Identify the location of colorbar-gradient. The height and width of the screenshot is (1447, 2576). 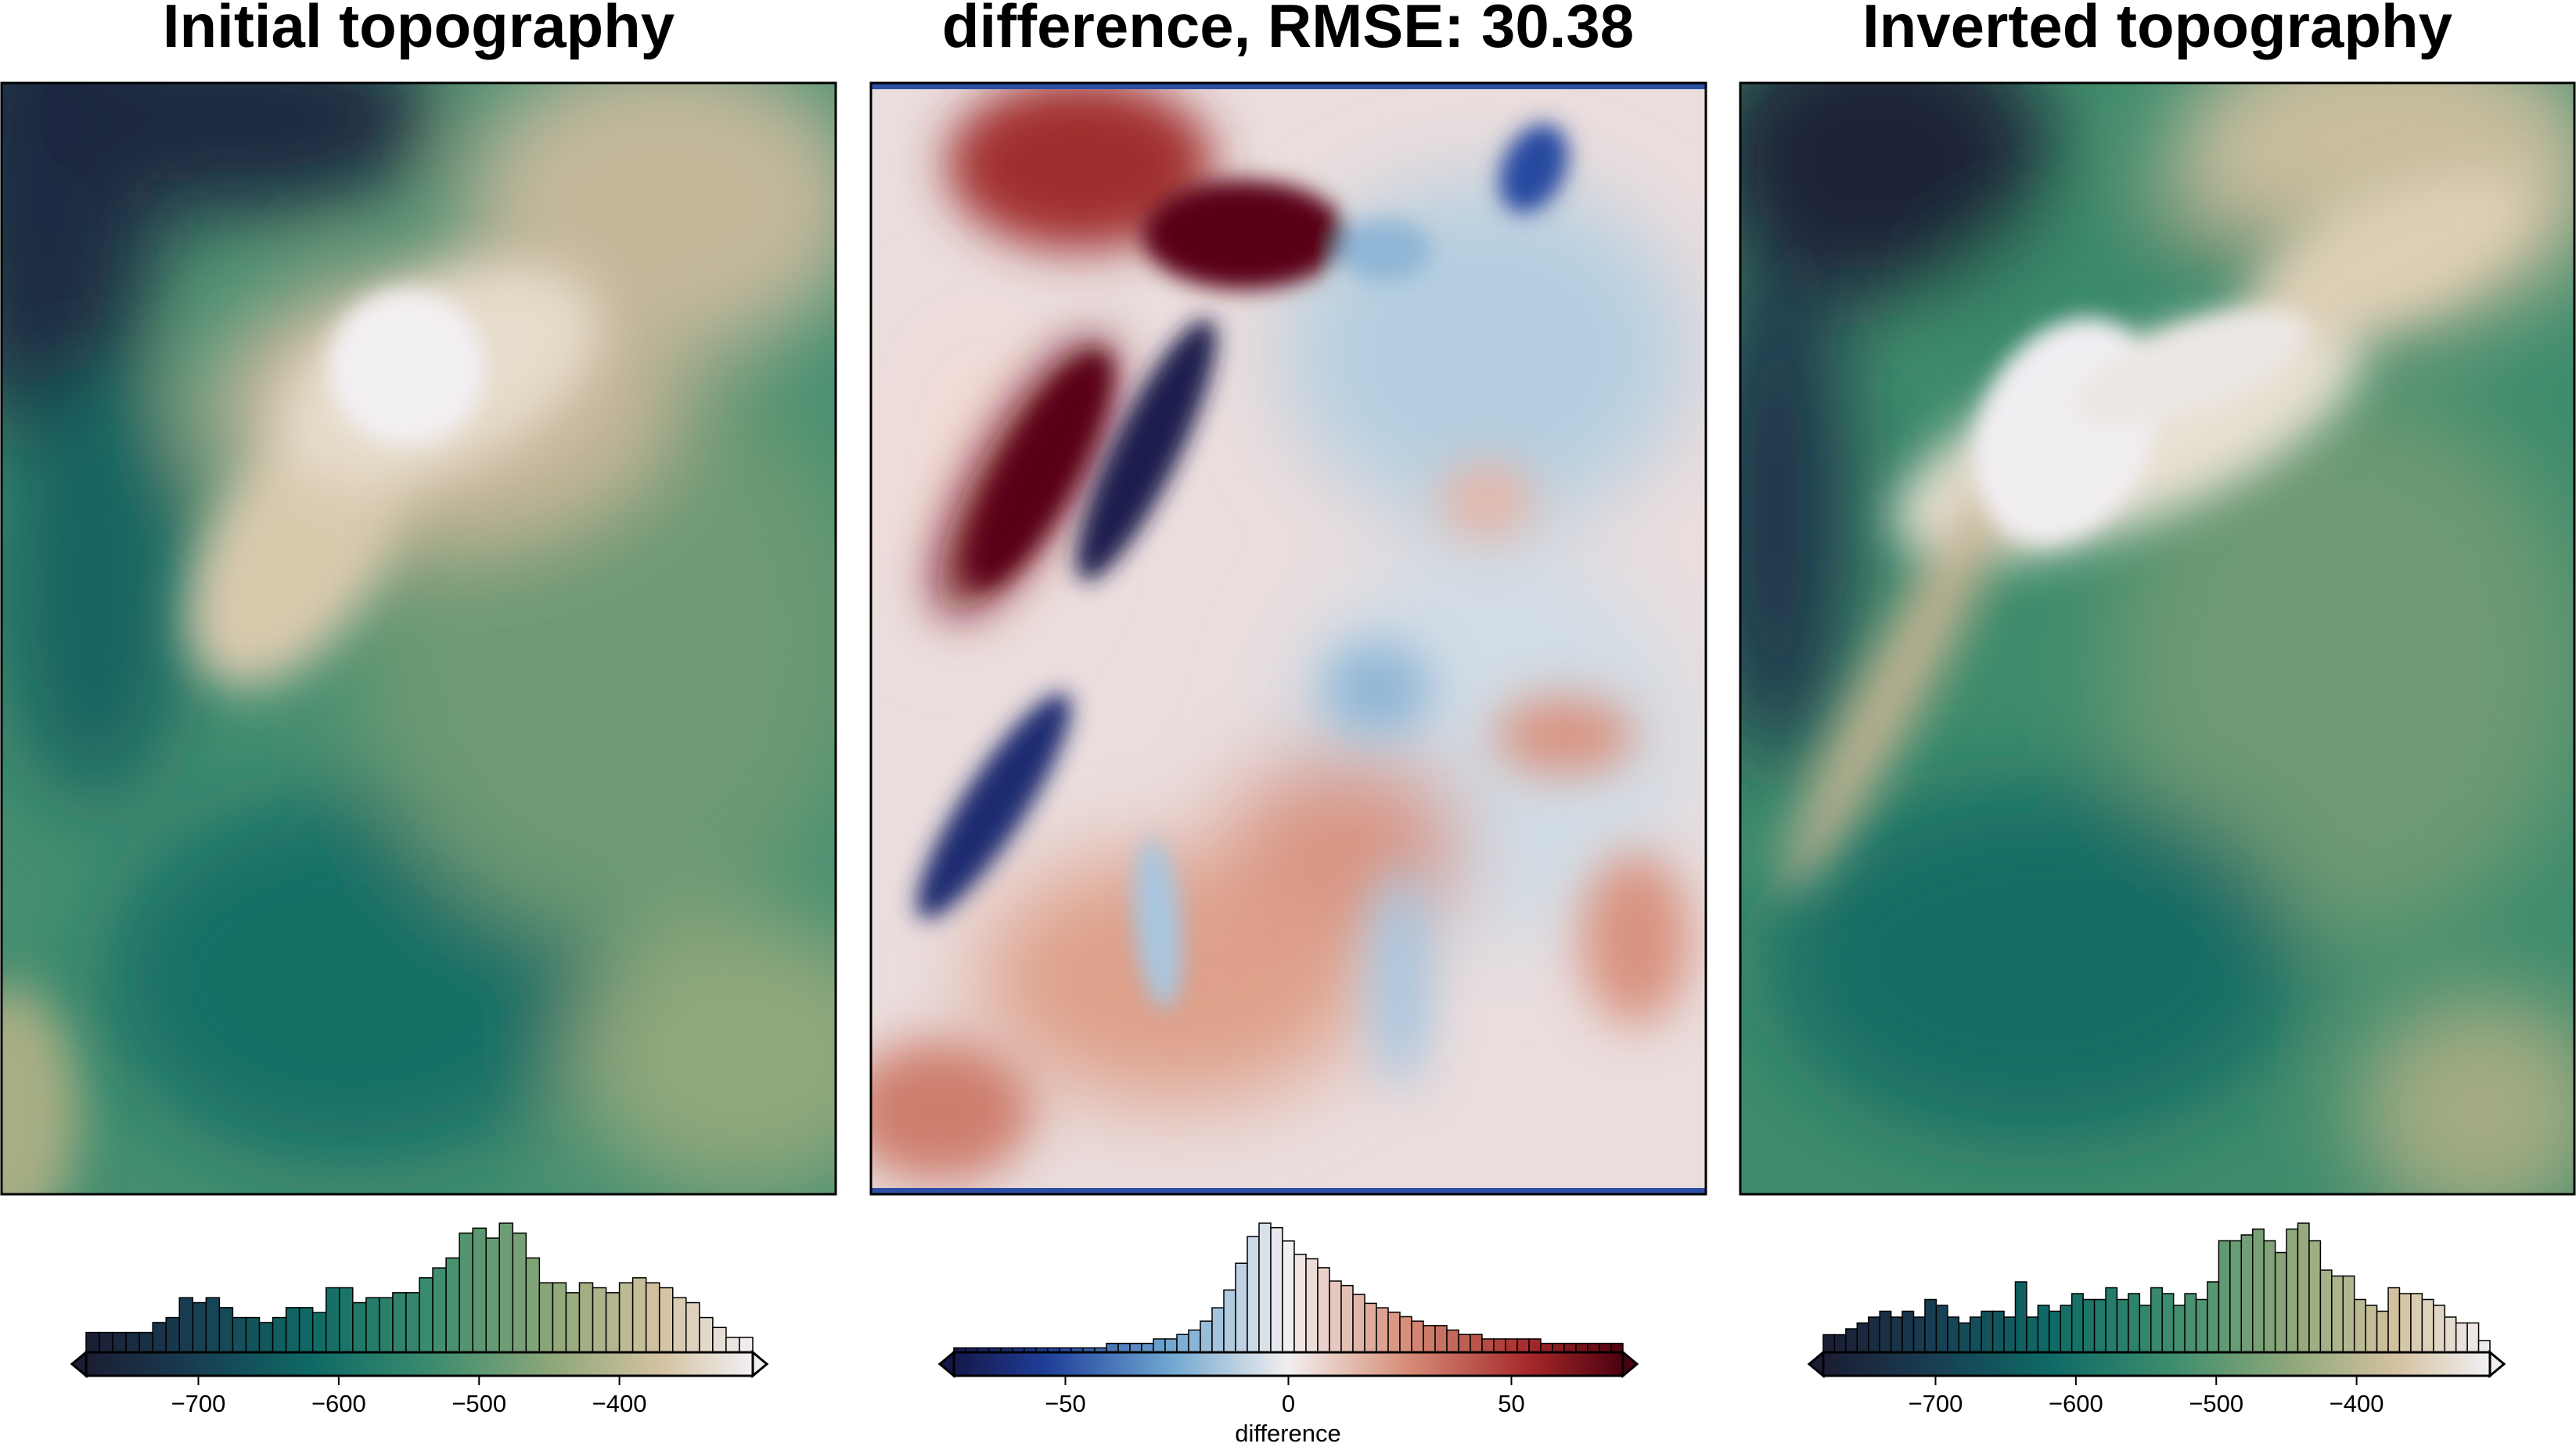
(420, 1364).